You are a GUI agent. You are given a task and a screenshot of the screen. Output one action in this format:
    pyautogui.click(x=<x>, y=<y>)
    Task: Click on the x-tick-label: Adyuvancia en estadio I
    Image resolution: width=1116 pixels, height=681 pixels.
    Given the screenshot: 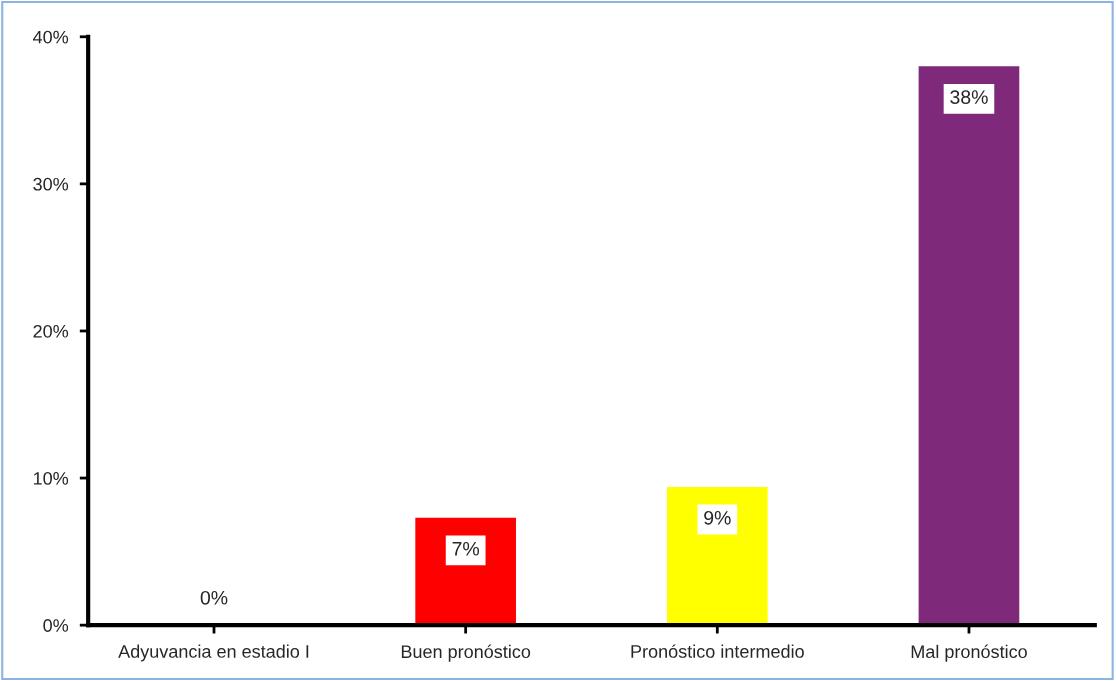 What is the action you would take?
    pyautogui.click(x=213, y=653)
    